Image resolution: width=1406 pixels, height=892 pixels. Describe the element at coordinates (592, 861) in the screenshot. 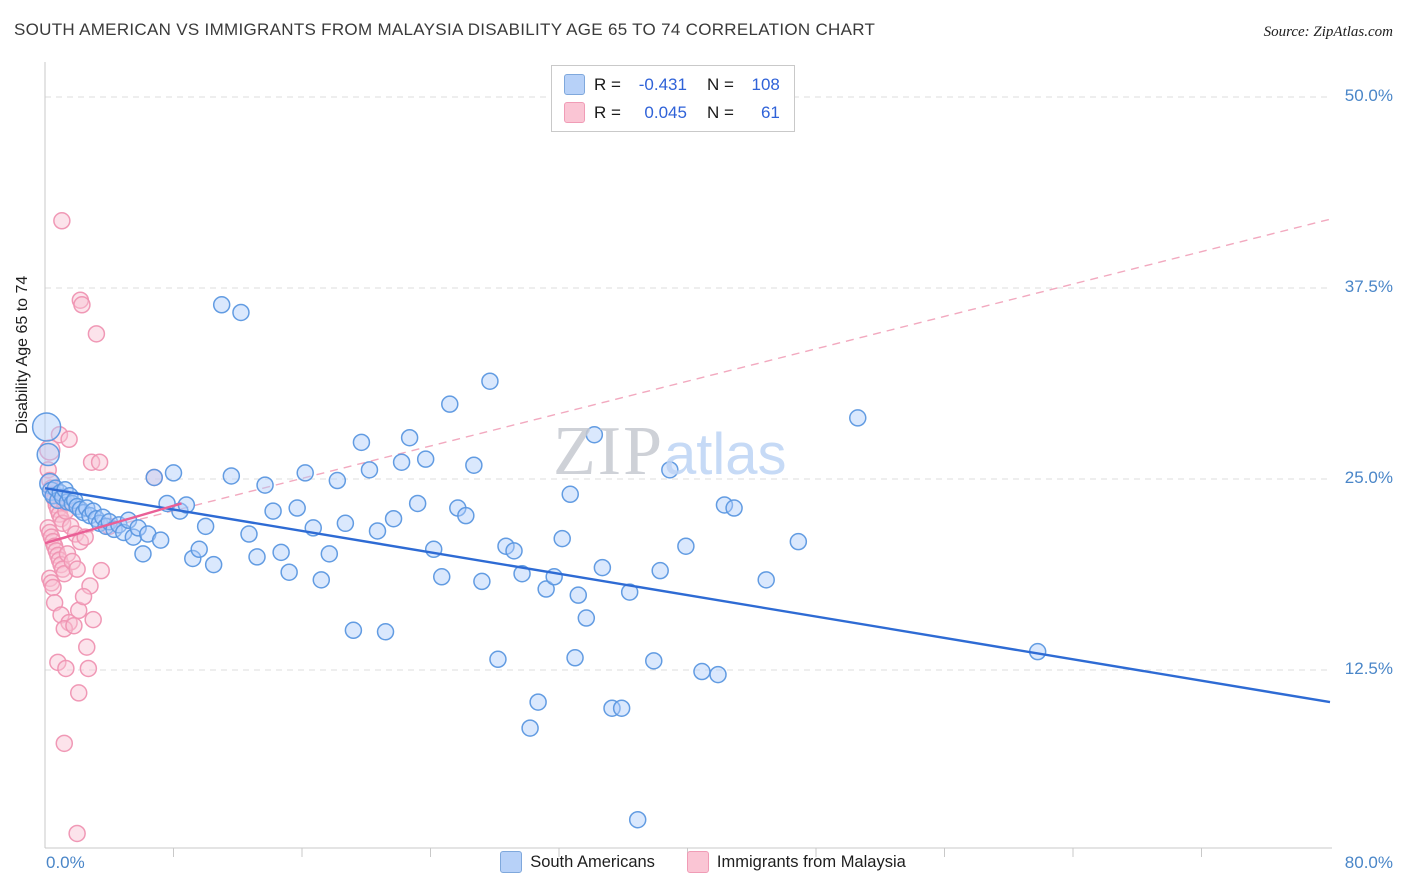

I see `legend-label: South Americans` at that location.